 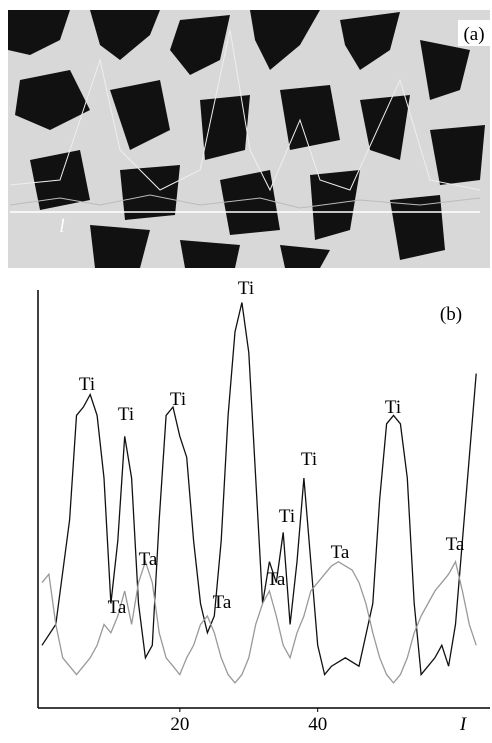 What do you see at coordinates (451, 314) in the screenshot?
I see `panel-label: (b)` at bounding box center [451, 314].